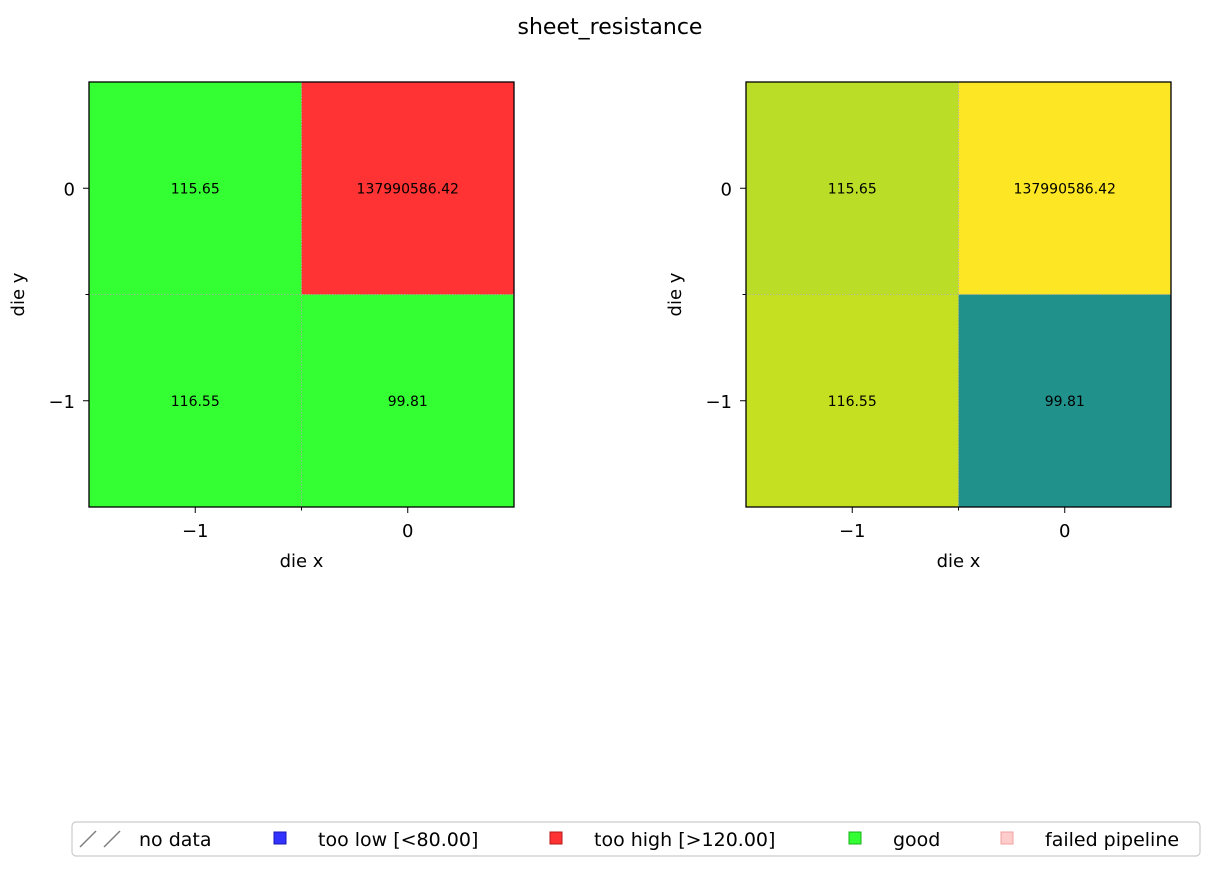 The width and height of the screenshot is (1215, 873). Describe the element at coordinates (684, 840) in the screenshot. I see `legend-label: too high [>120.00]` at that location.